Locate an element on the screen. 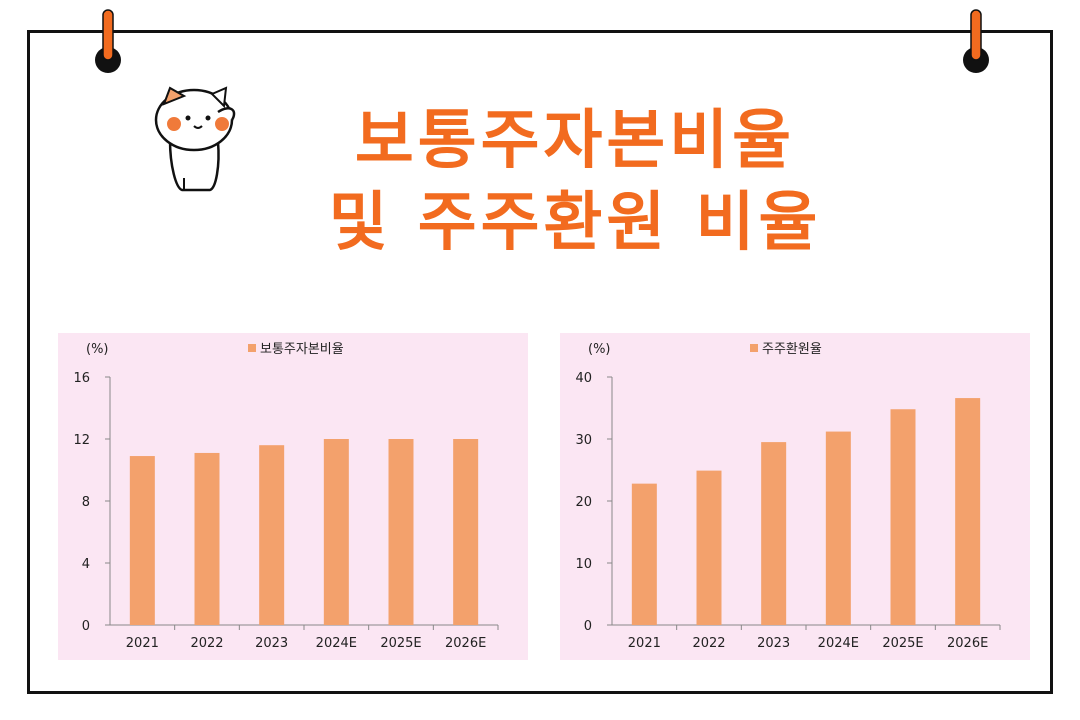 The height and width of the screenshot is (720, 1080). y-tick-label: 8 is located at coordinates (86, 502).